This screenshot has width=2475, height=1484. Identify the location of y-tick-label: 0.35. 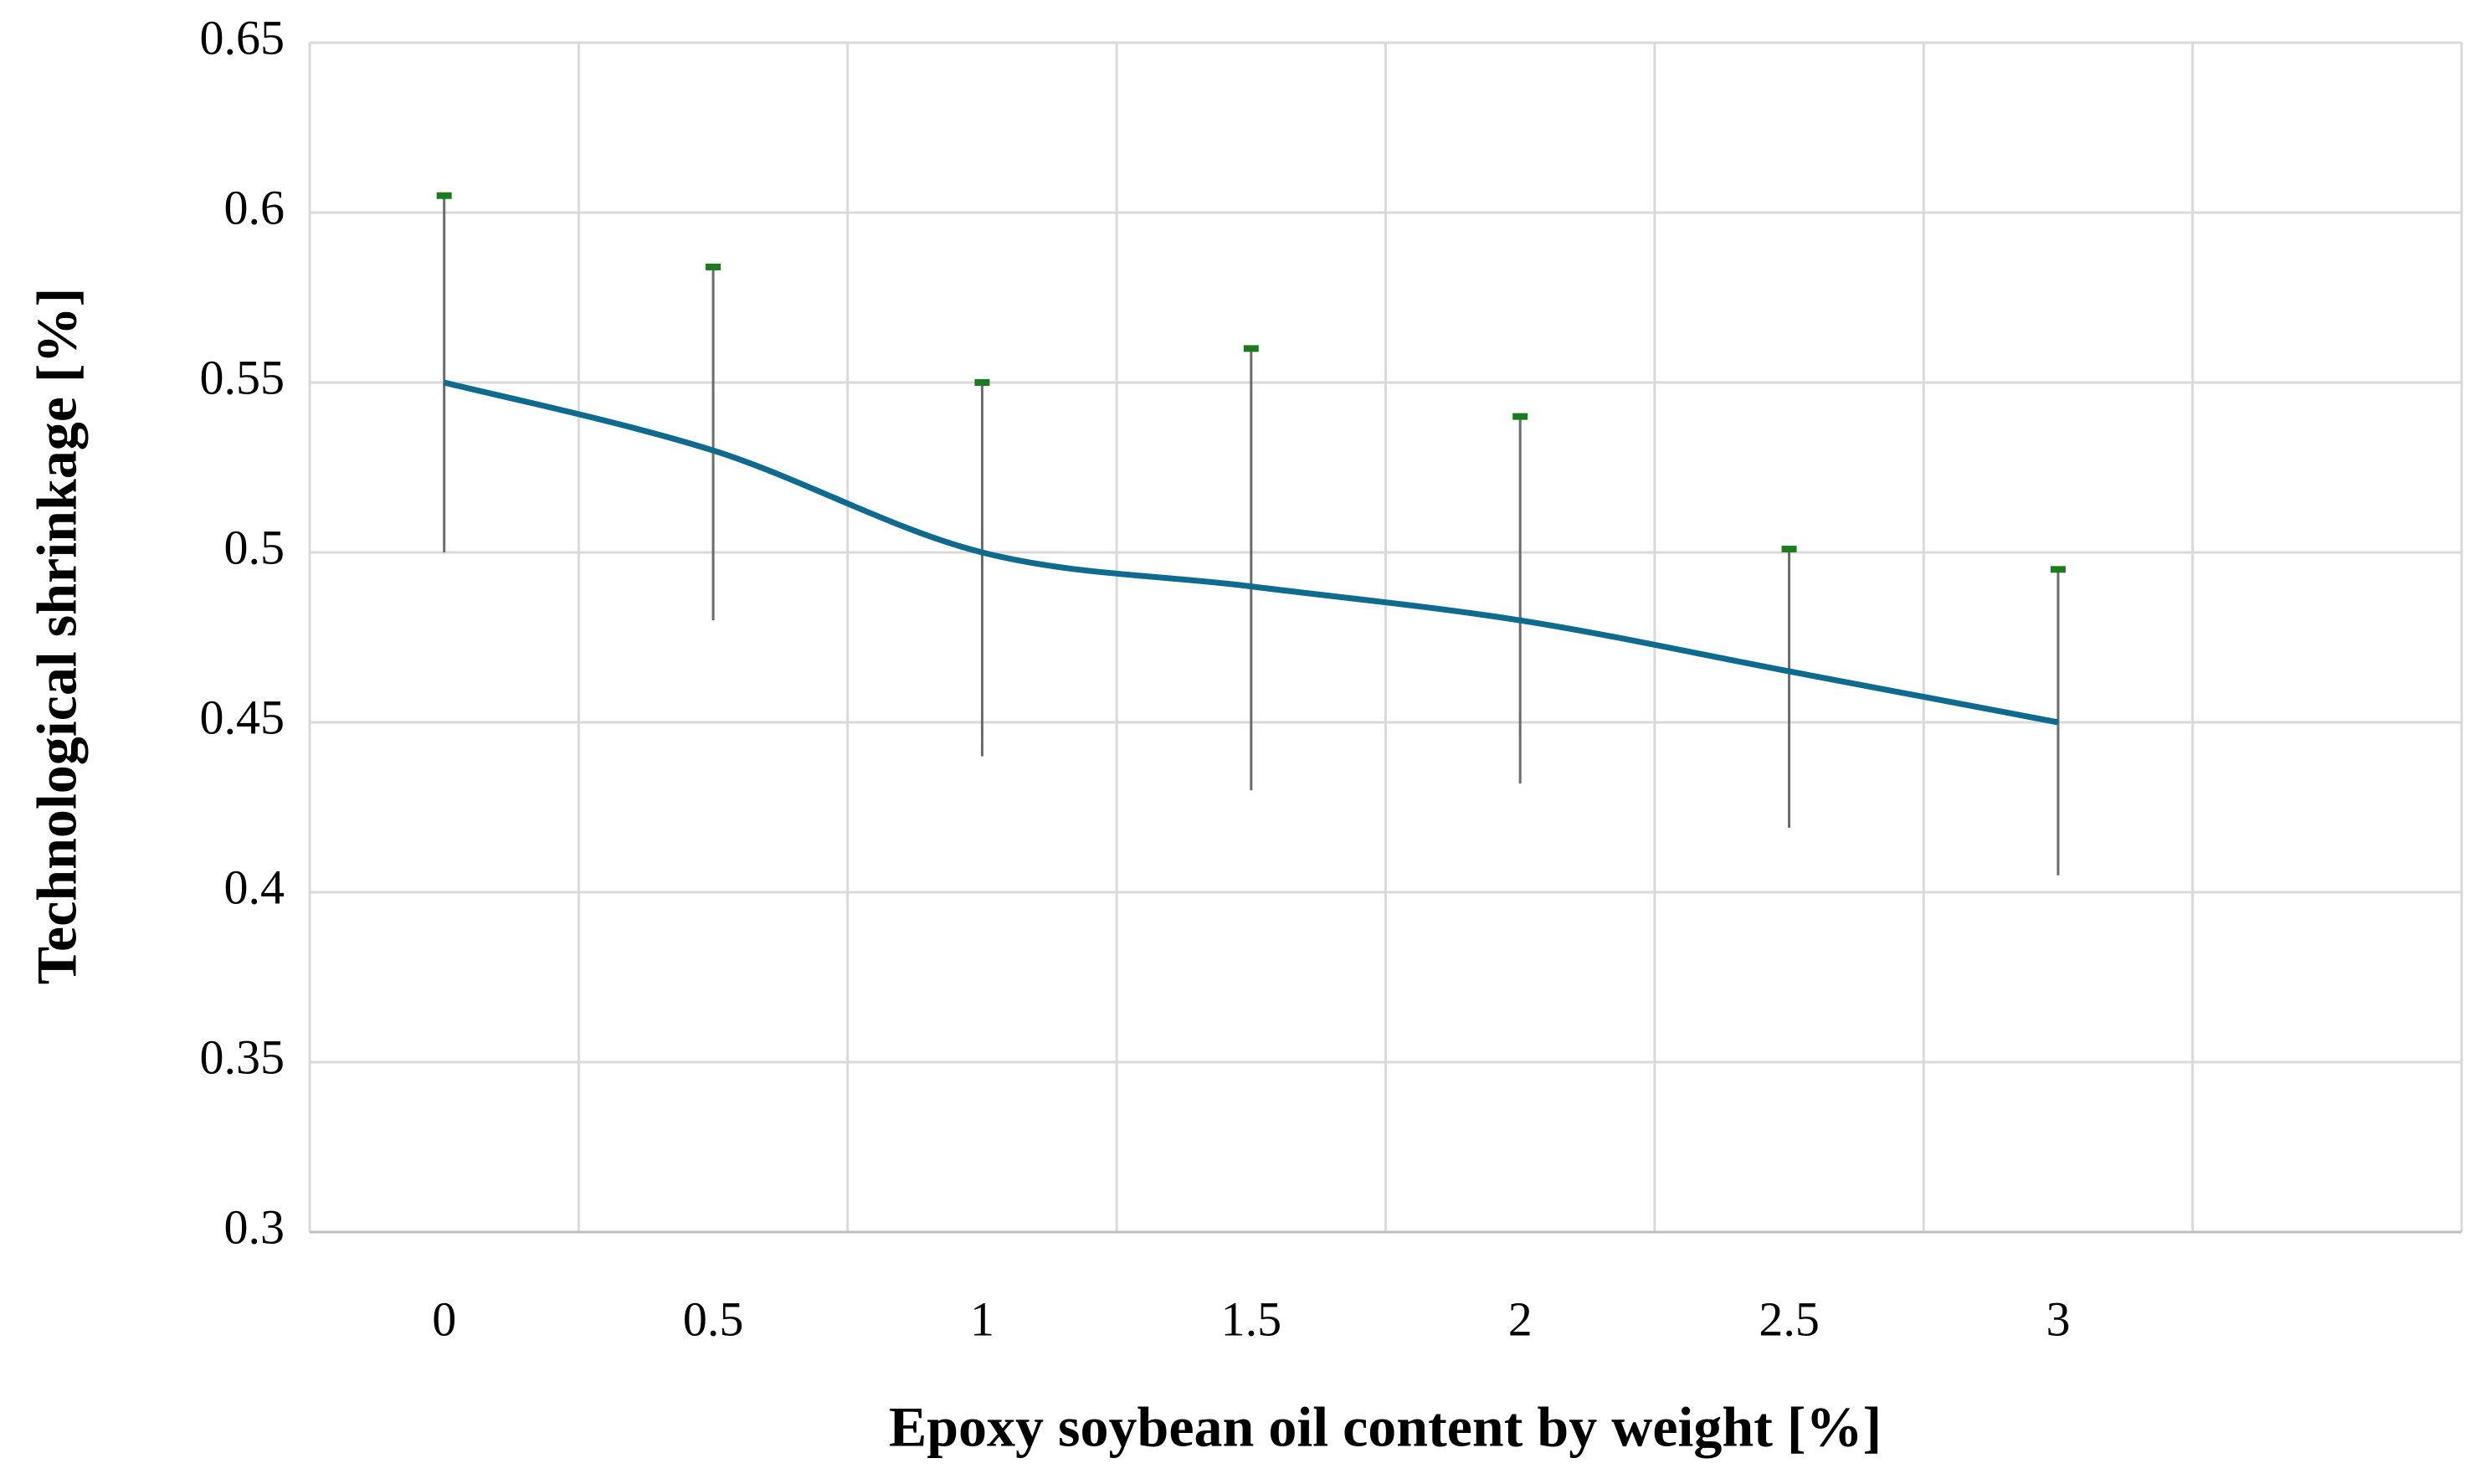
(242, 1057).